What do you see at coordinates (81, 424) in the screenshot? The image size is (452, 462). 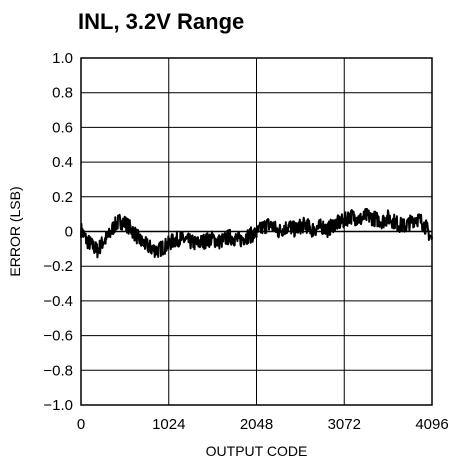 I see `x-tick-label: 0` at bounding box center [81, 424].